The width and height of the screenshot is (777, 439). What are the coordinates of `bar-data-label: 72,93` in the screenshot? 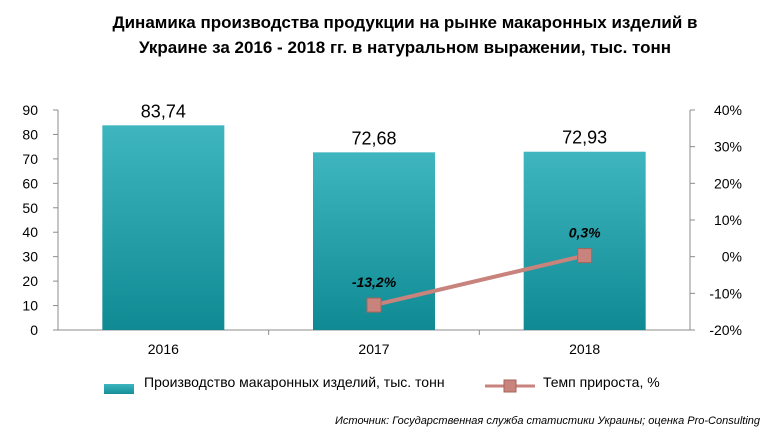 It's located at (584, 138).